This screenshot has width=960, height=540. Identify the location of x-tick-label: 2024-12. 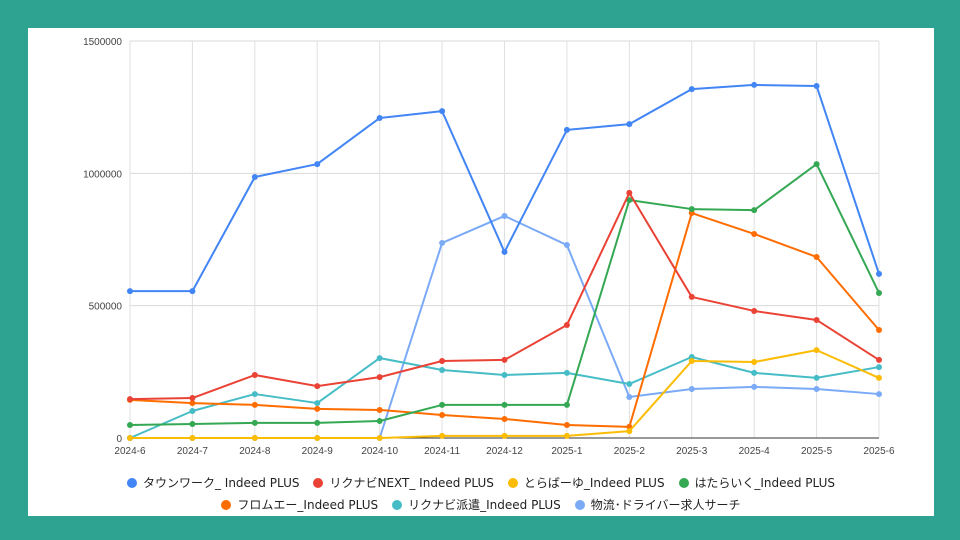
(504, 451).